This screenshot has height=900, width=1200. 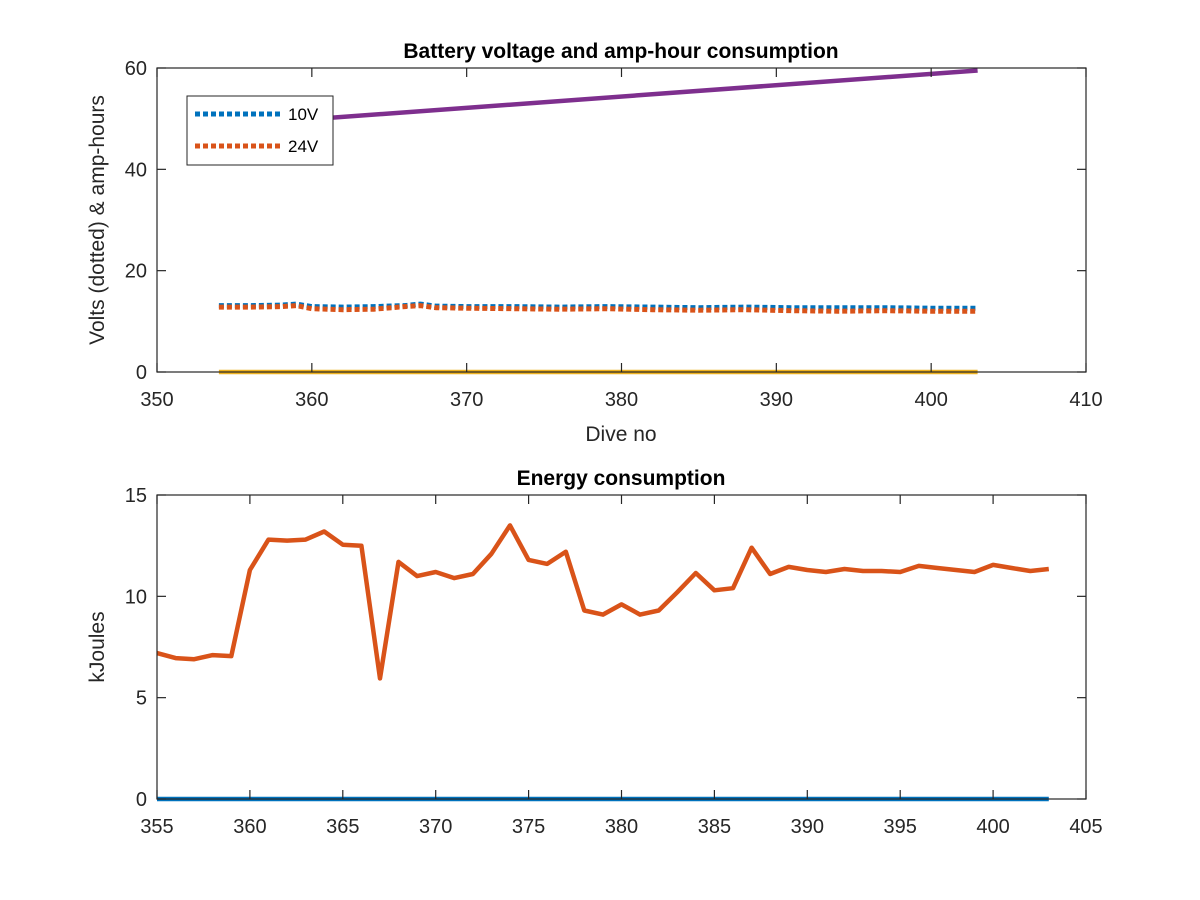 I want to click on bottom-y-tick-label: 10, so click(x=136, y=597).